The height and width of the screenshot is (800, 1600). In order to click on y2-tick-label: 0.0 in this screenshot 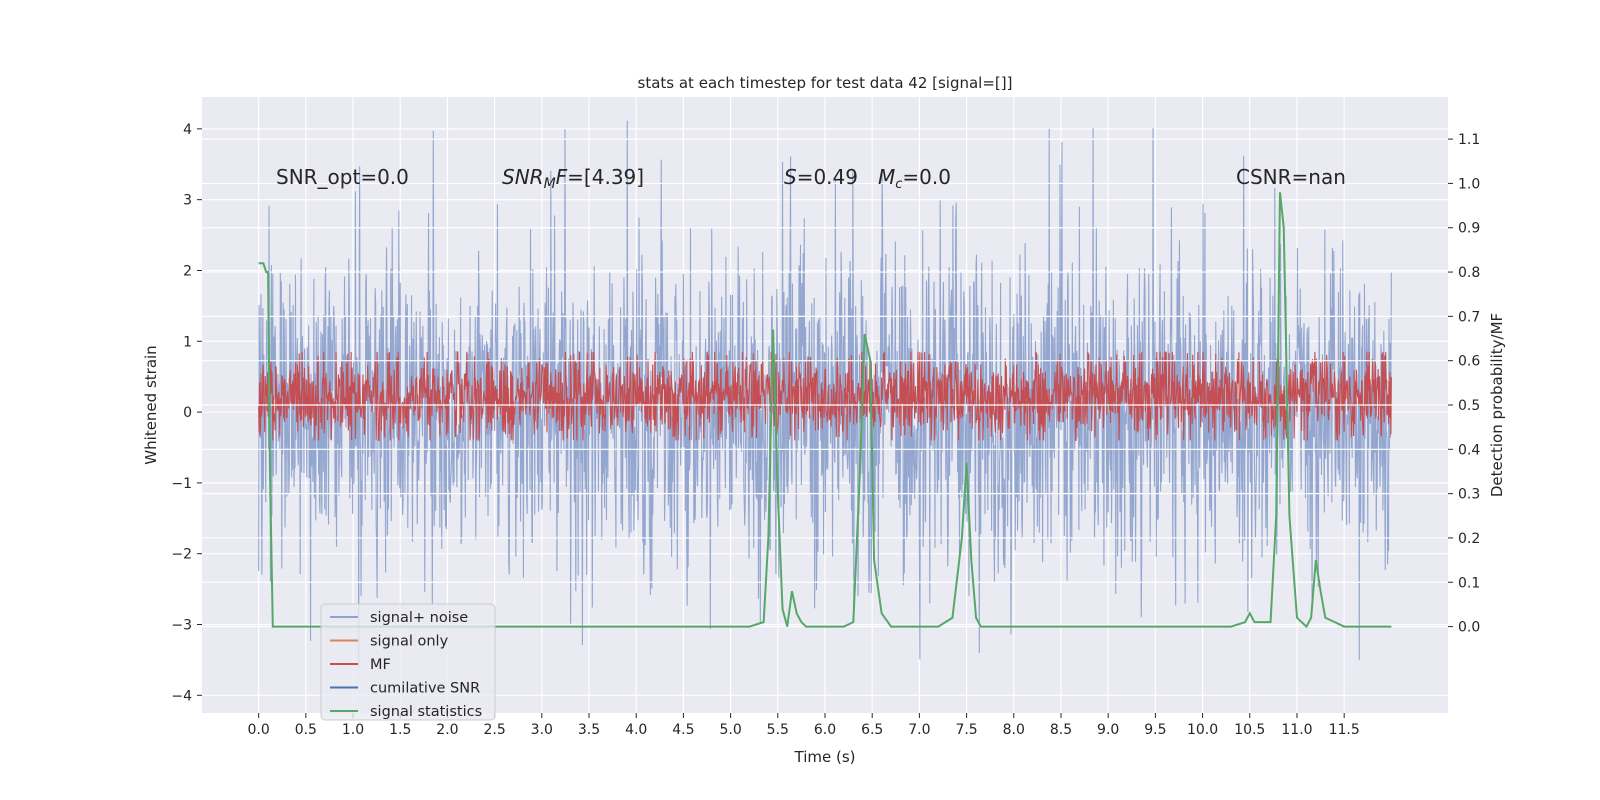, I will do `click(1469, 628)`.